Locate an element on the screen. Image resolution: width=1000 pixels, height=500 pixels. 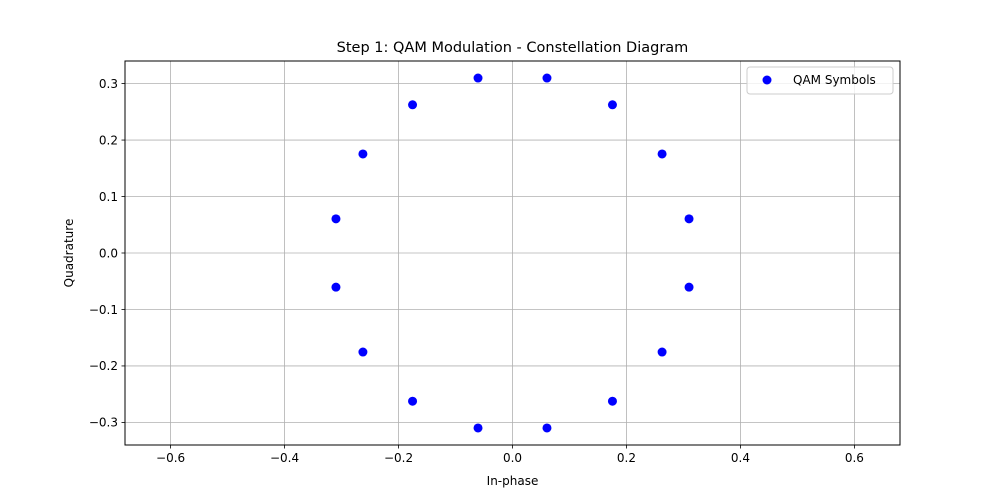
x-tick-label: −0.4 is located at coordinates (284, 458).